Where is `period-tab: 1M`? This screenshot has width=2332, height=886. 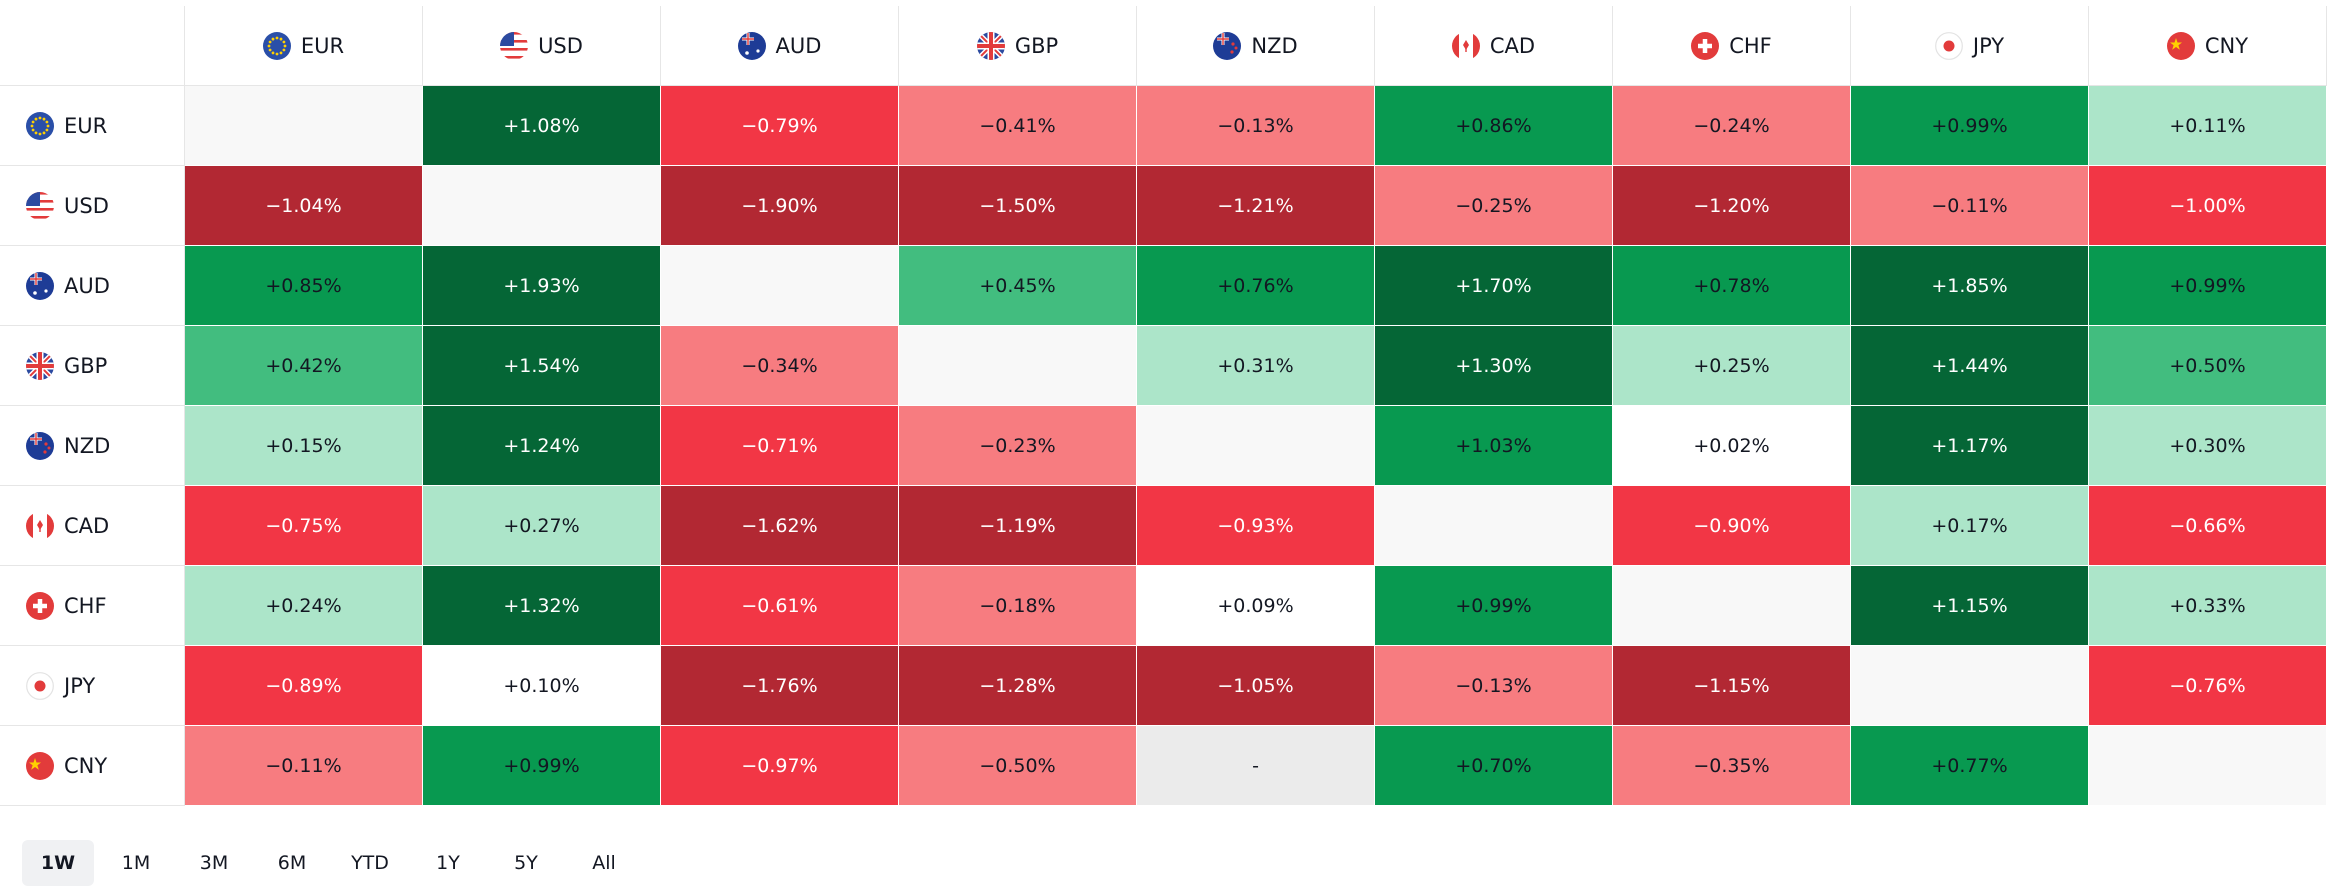 period-tab: 1M is located at coordinates (136, 863).